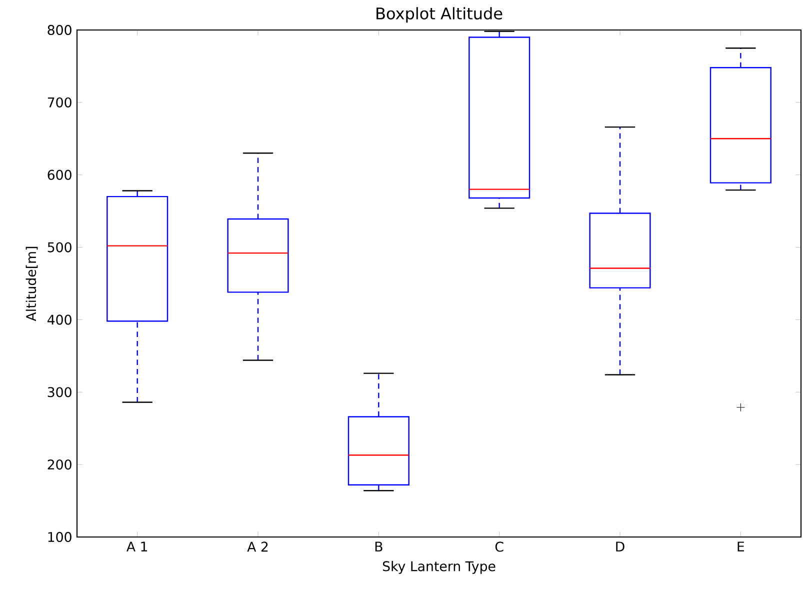 The height and width of the screenshot is (591, 803). Describe the element at coordinates (439, 15) in the screenshot. I see `chart-title: Boxplot Altitude` at that location.